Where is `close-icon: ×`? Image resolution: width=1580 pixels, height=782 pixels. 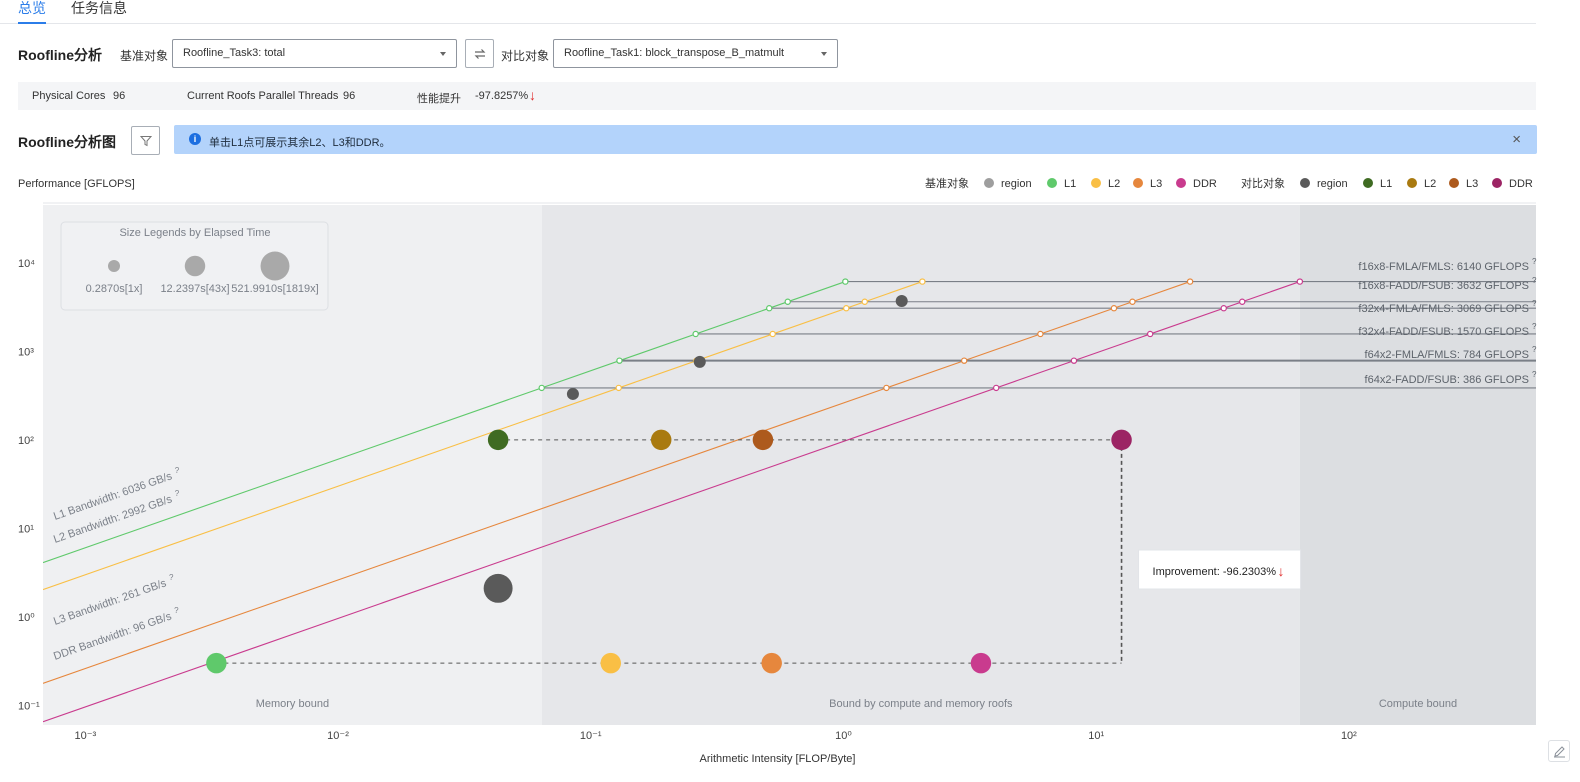
close-icon: × is located at coordinates (1516, 139).